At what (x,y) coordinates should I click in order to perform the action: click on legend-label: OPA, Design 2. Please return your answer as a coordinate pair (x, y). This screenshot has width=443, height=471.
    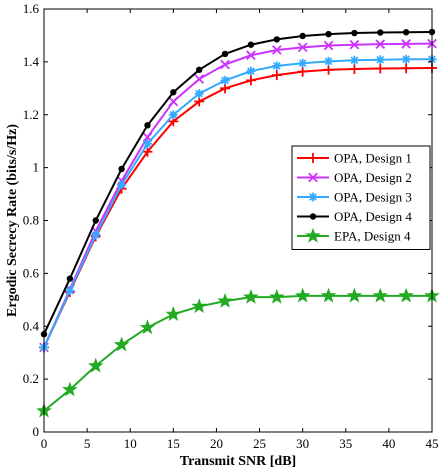
    Looking at the image, I should click on (373, 177).